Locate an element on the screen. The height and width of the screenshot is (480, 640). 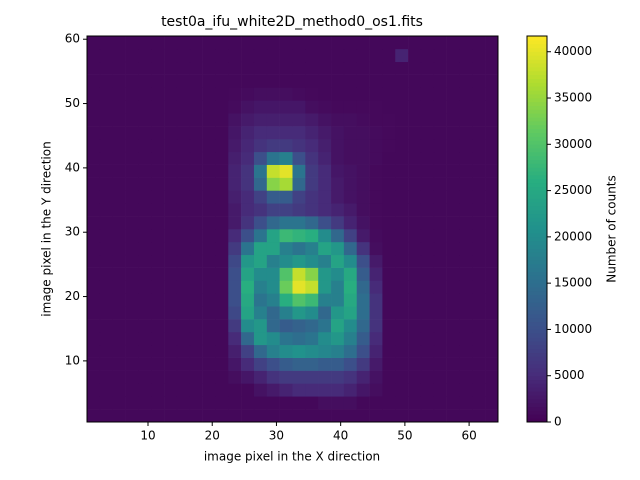
colorbar-tick-label: 5000 is located at coordinates (569, 375).